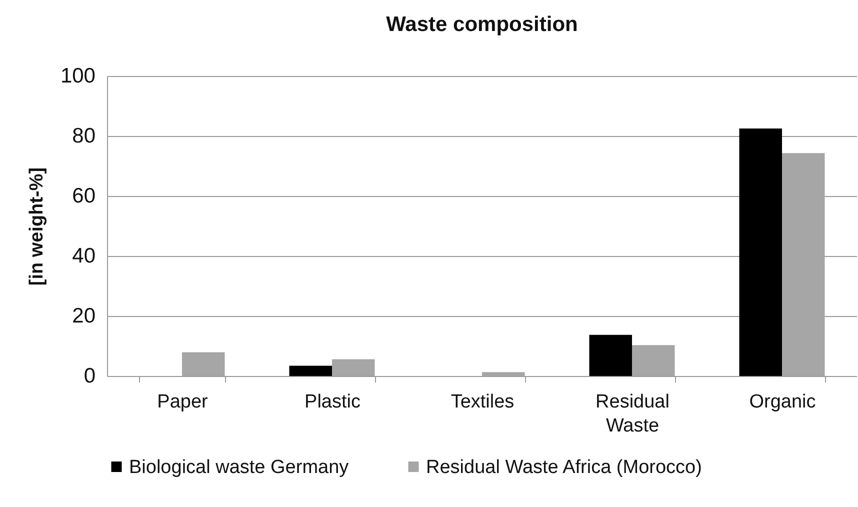  Describe the element at coordinates (78, 76) in the screenshot. I see `y-tick-label: 100` at that location.